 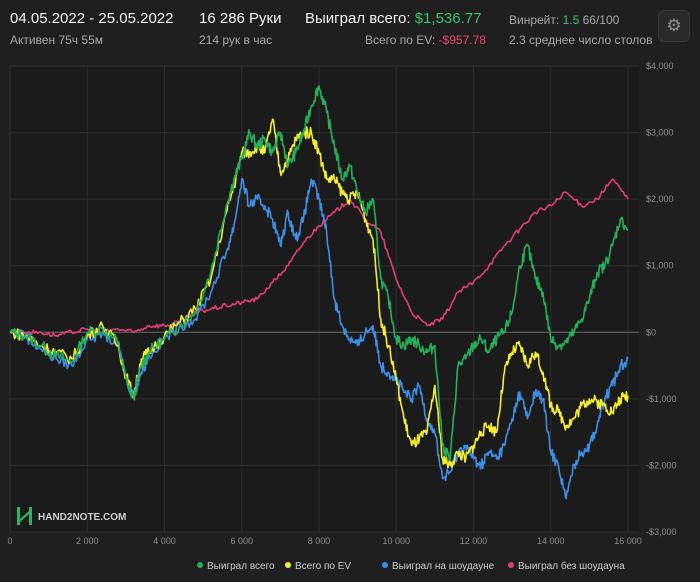 I want to click on y-tick-label: $4,000, so click(x=660, y=66).